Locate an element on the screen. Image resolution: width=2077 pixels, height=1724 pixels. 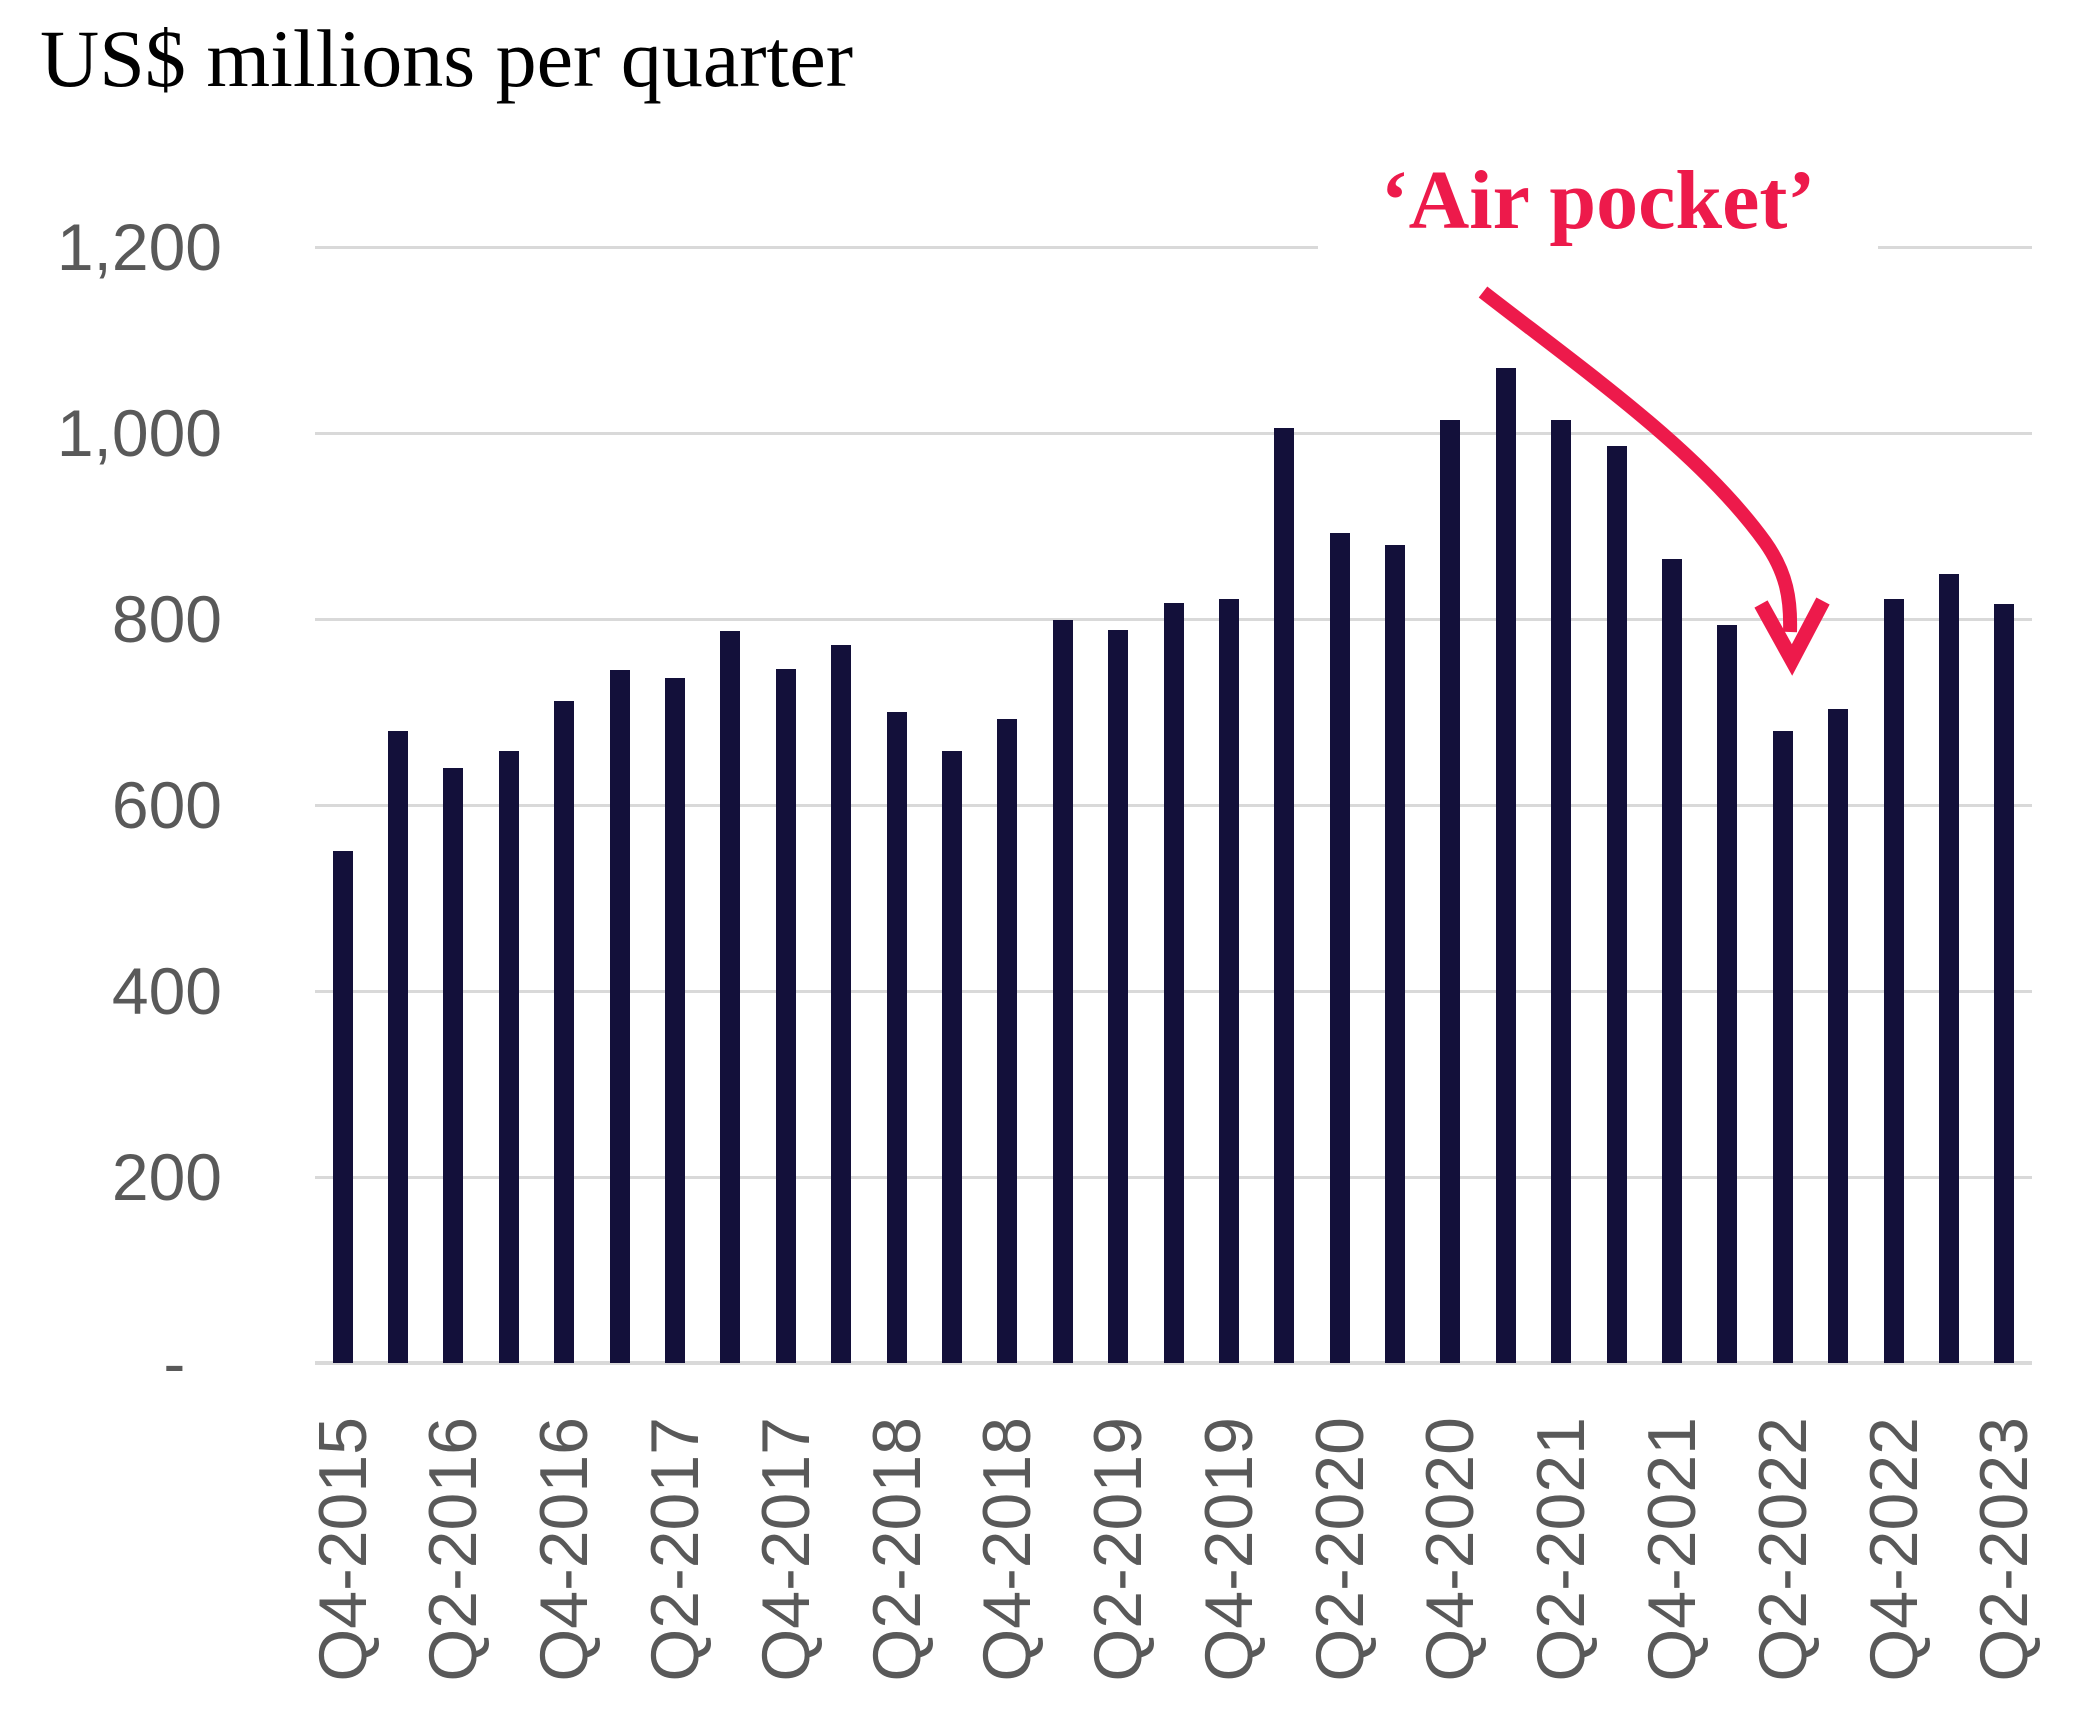
bar-Q1-2017 is located at coordinates (619, 1016).